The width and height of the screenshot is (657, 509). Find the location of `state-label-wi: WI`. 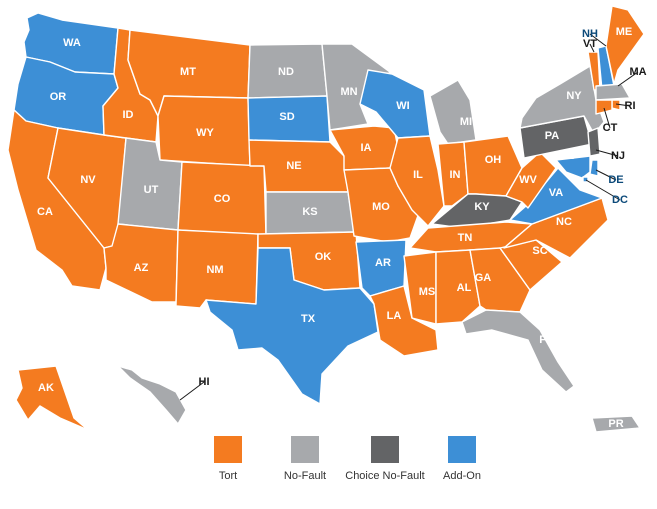

state-label-wi: WI is located at coordinates (402, 106).